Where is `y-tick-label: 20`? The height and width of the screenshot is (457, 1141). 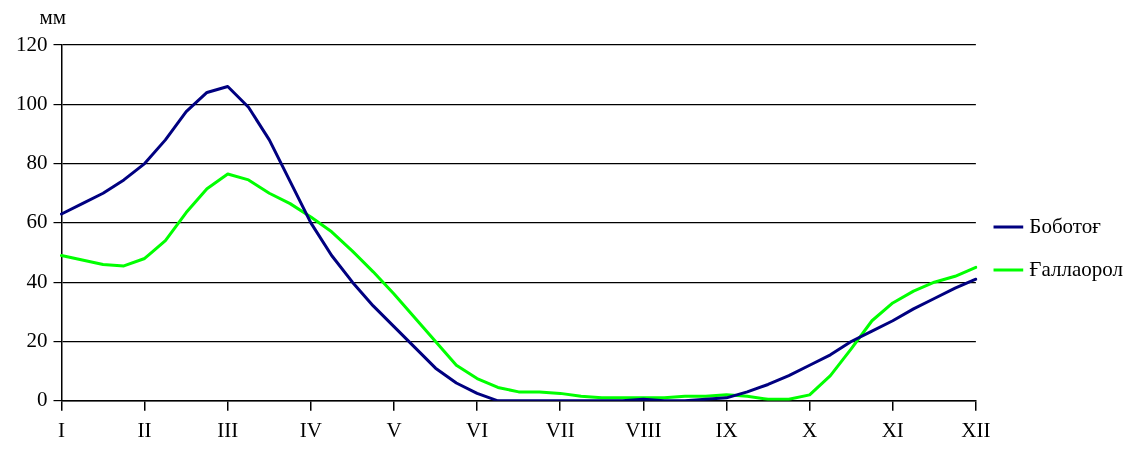 y-tick-label: 20 is located at coordinates (37, 340).